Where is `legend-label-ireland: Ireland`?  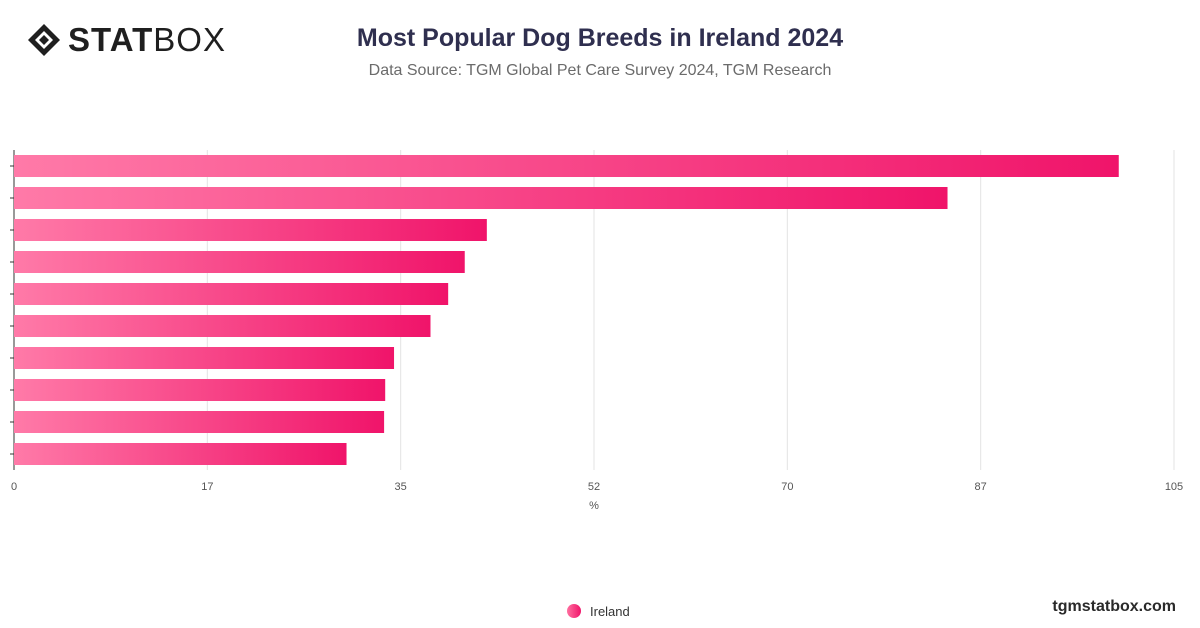
legend-label-ireland: Ireland is located at coordinates (610, 611).